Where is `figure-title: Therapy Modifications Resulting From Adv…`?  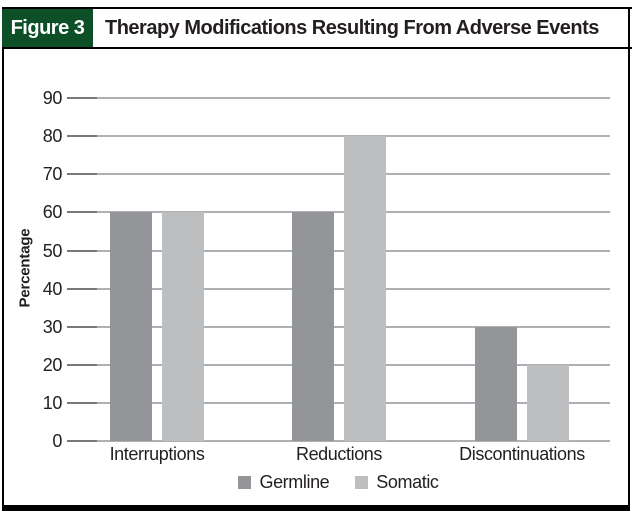 figure-title: Therapy Modifications Resulting From Adv… is located at coordinates (352, 27).